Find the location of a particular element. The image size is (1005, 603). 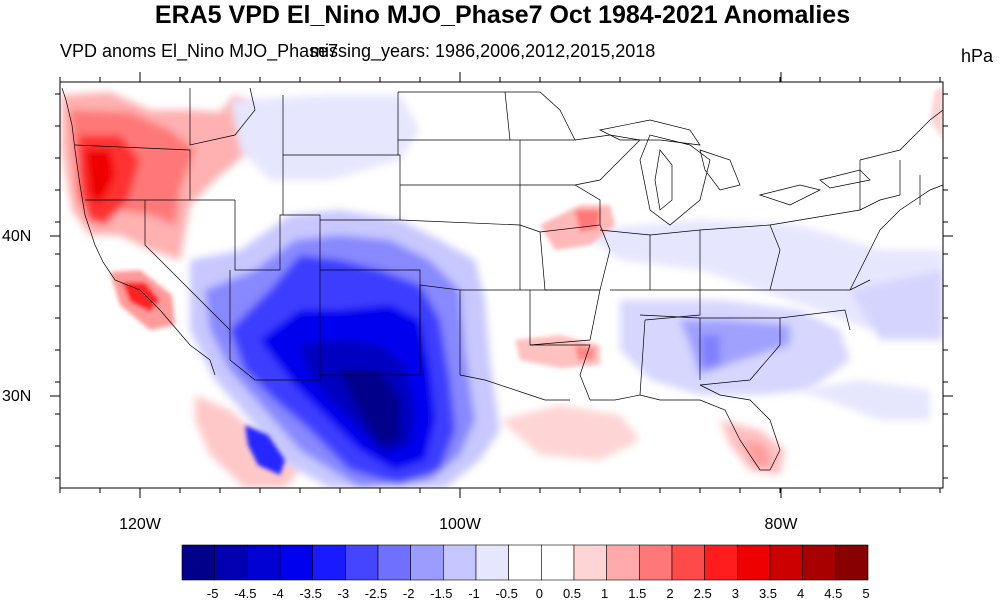

subtitle-left: VPD anoms El_Nino MJO_Phase7 is located at coordinates (199, 51).